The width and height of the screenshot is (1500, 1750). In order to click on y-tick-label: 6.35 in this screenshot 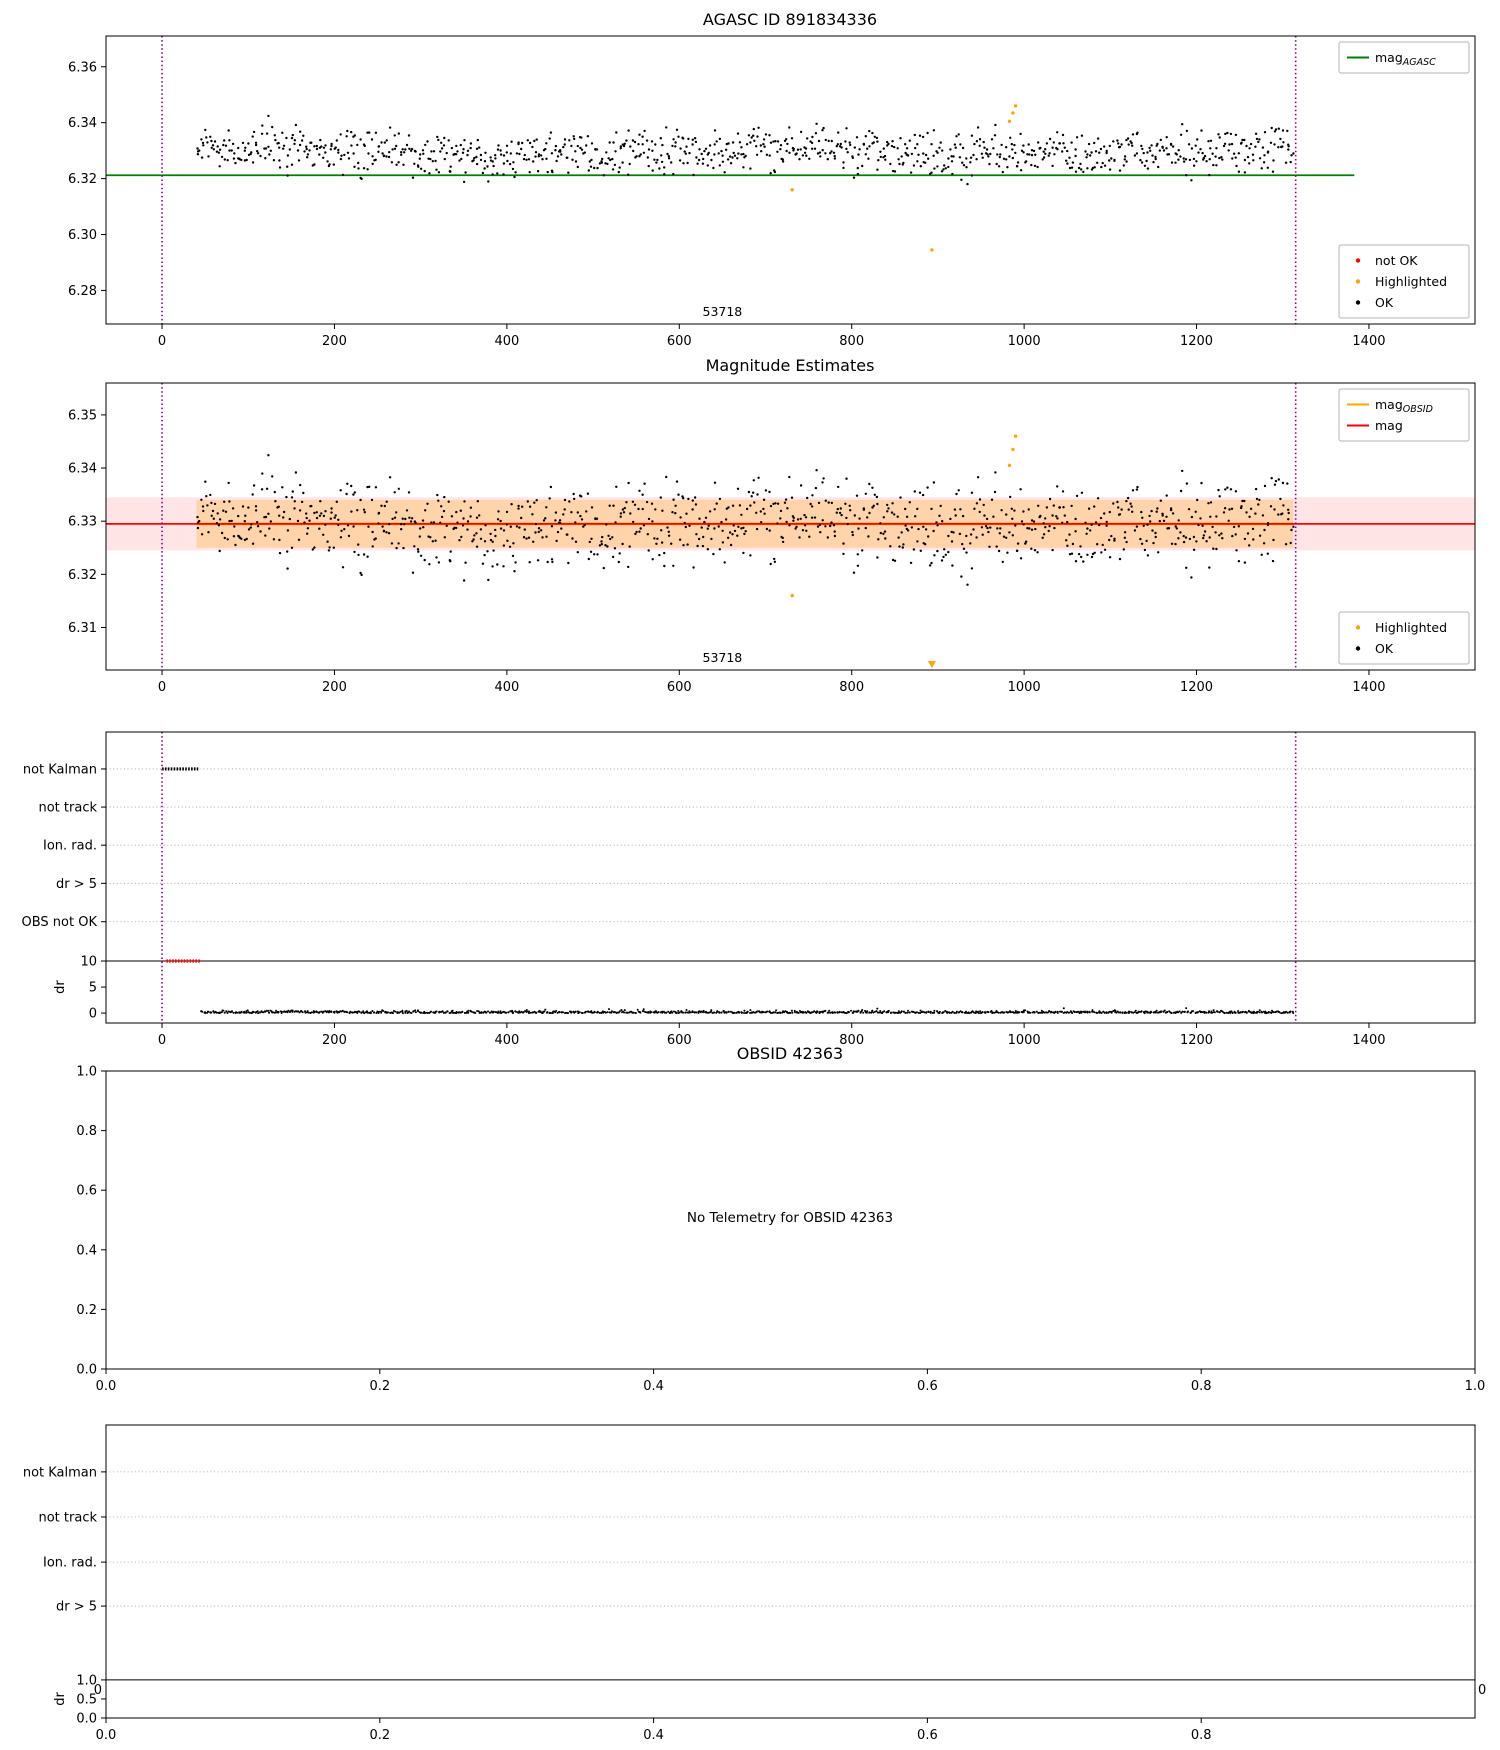, I will do `click(82, 415)`.